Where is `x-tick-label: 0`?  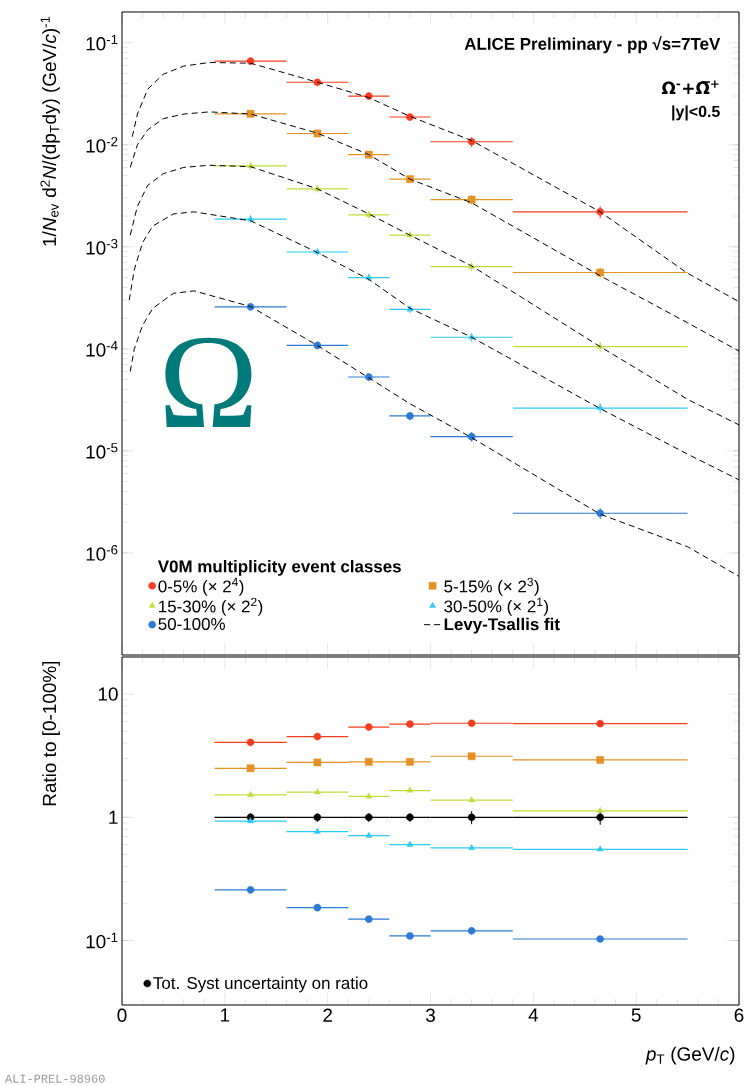
x-tick-label: 0 is located at coordinates (122, 1015).